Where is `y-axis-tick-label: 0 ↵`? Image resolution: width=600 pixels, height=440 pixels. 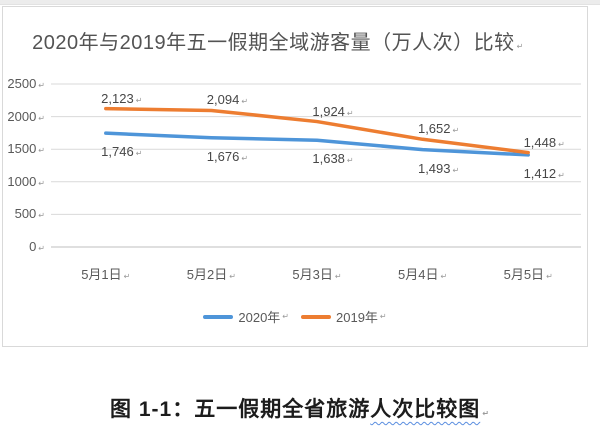 y-axis-tick-label: 0 ↵ is located at coordinates (37, 246).